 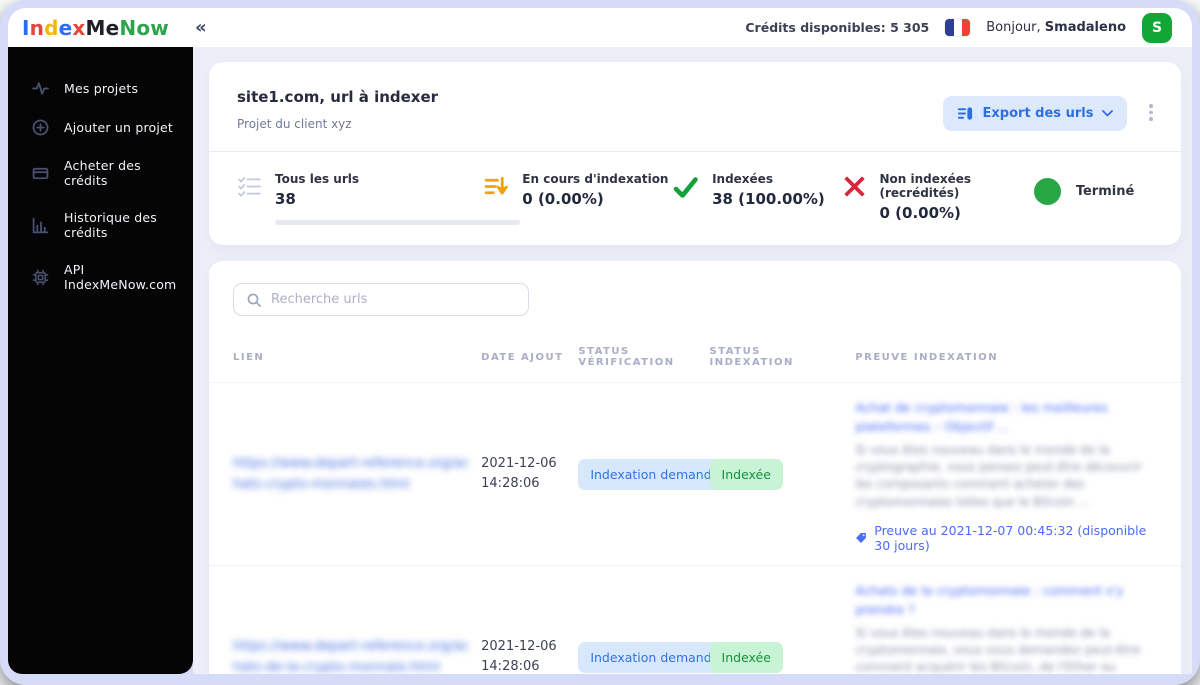 I want to click on plus-circle-icon, so click(x=40, y=127).